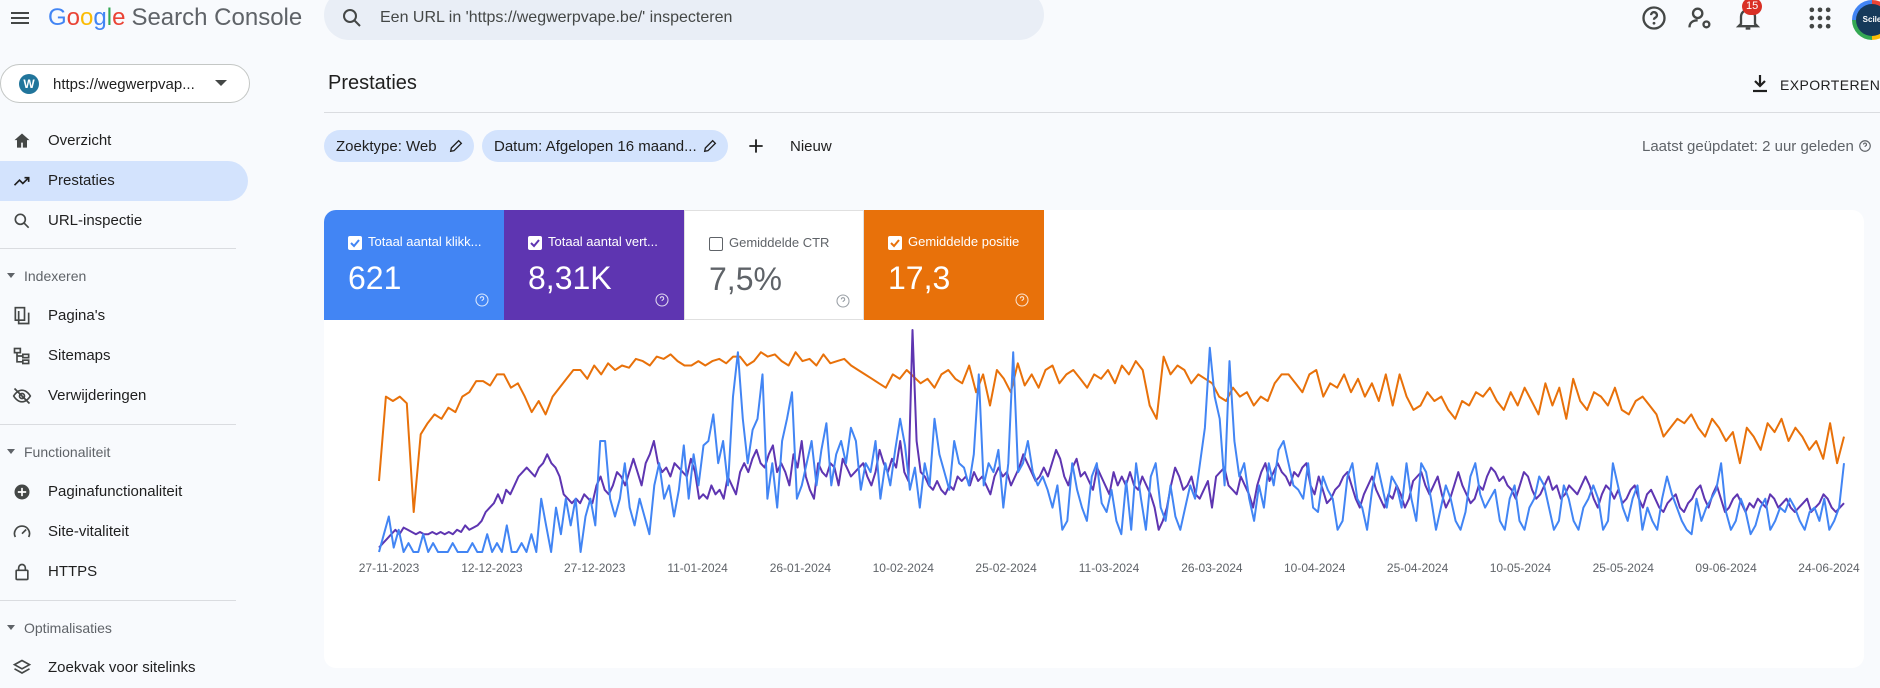  Describe the element at coordinates (1212, 568) in the screenshot. I see `x-tick-label: 26-03-2024` at that location.